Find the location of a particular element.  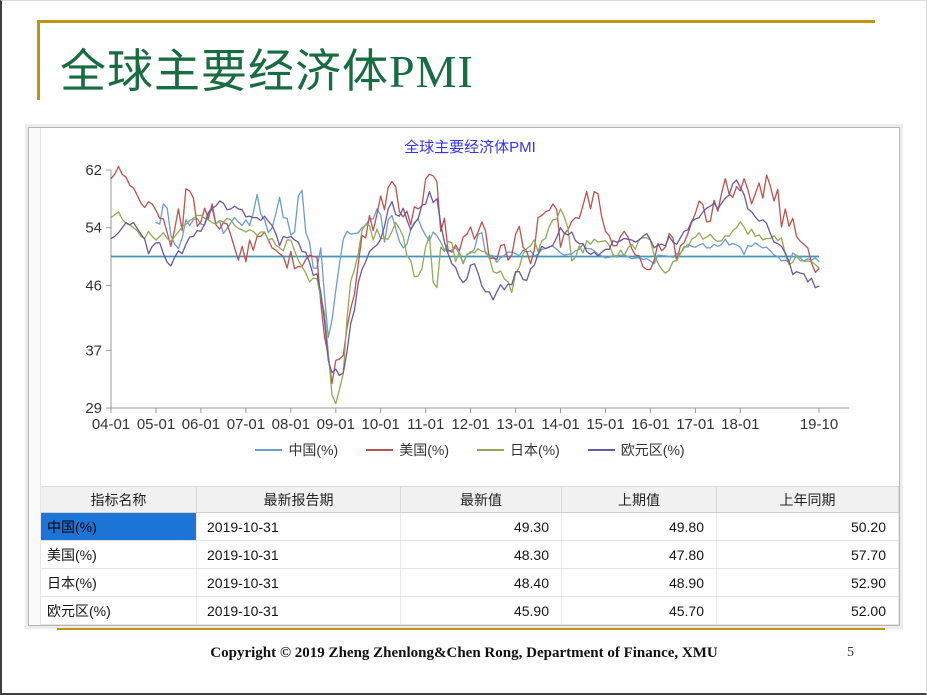

cell-latest-value: 48.30 is located at coordinates (481, 554).